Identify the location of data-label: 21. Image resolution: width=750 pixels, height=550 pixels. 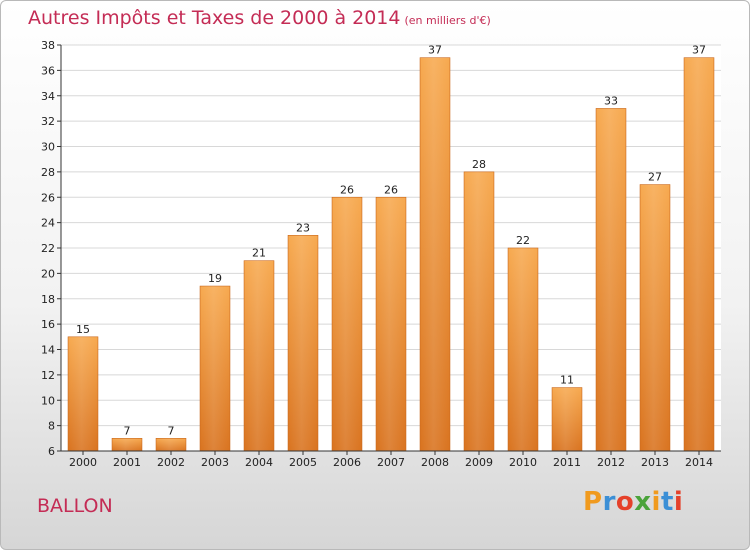
(259, 253).